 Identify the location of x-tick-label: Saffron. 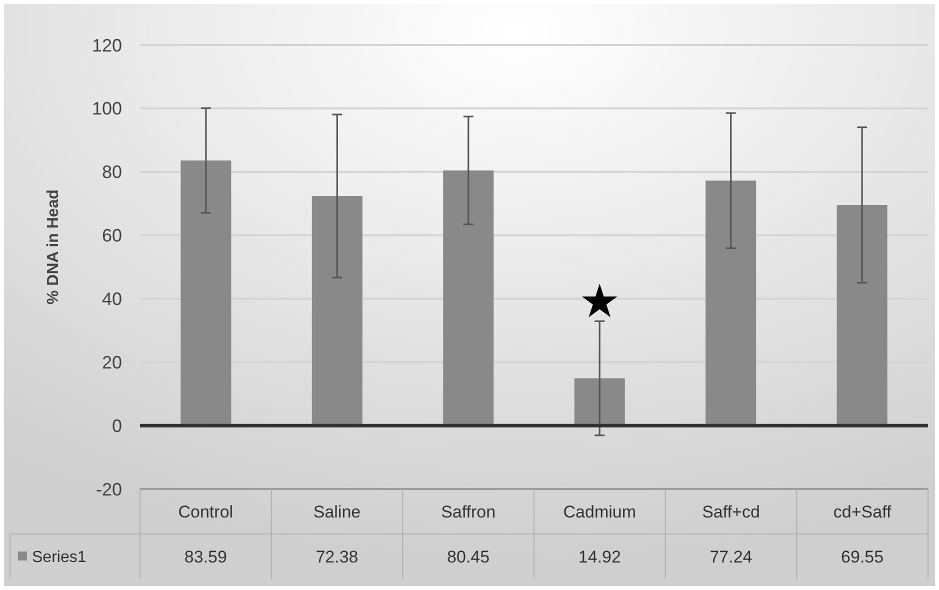
(468, 512).